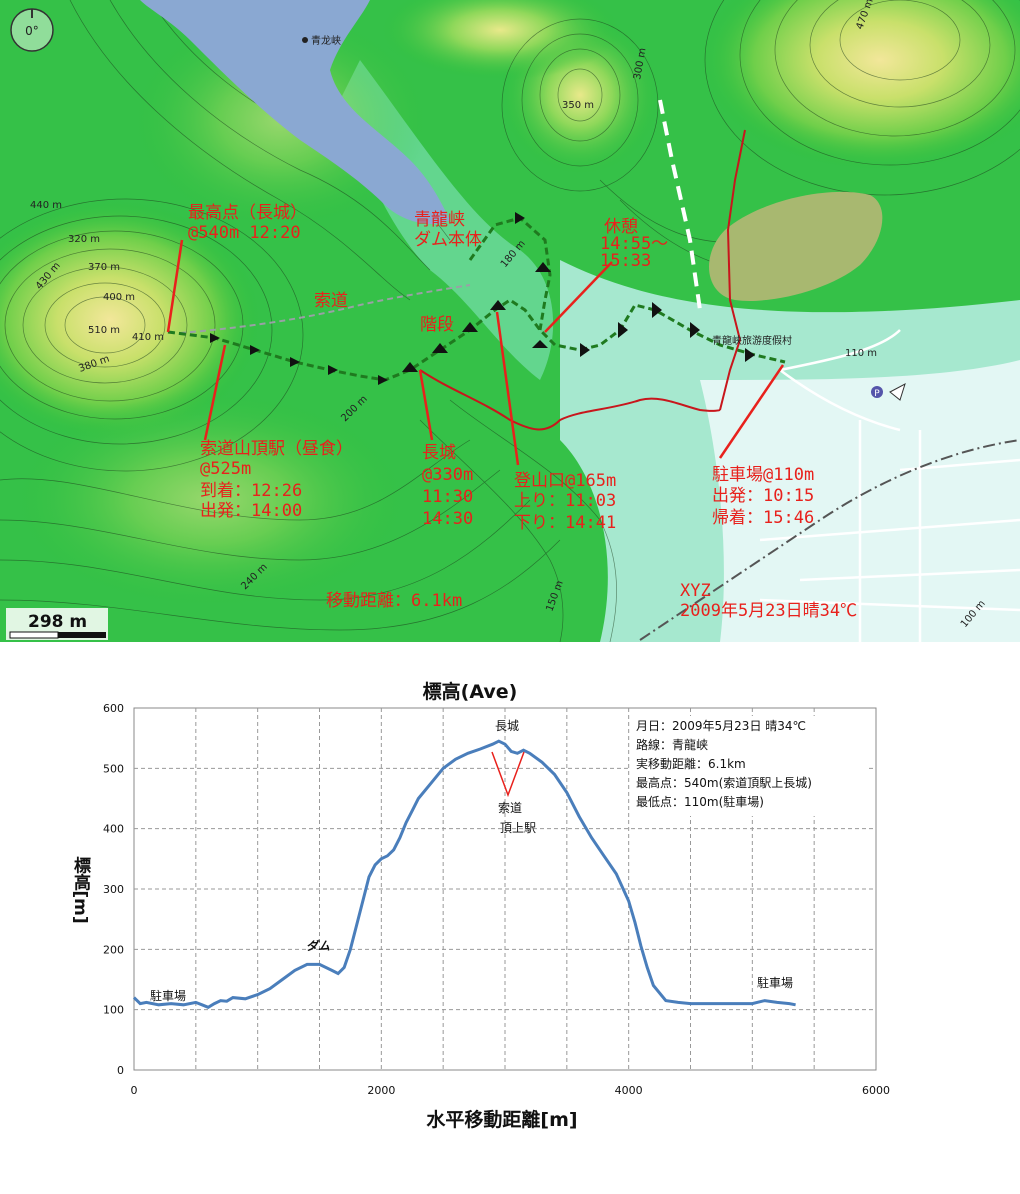  Describe the element at coordinates (394, 601) in the screenshot. I see `annotation-distance: 移動距離：6.1km` at that location.